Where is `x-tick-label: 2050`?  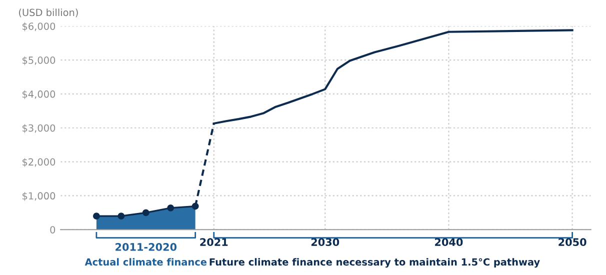 x-tick-label: 2050 is located at coordinates (572, 242).